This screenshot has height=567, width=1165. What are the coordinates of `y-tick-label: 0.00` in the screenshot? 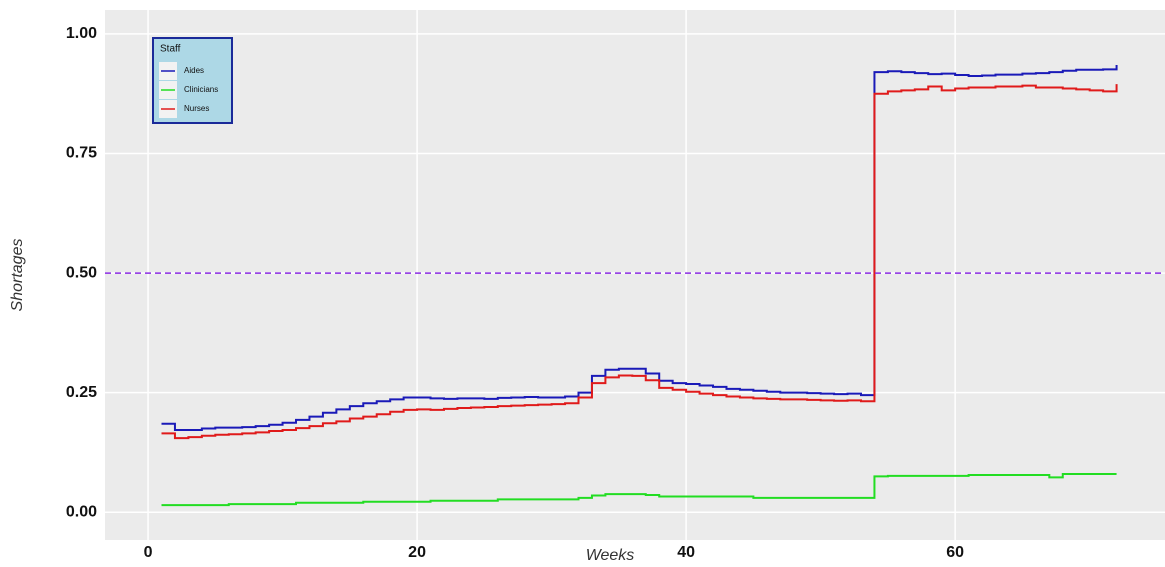 It's located at (81, 511).